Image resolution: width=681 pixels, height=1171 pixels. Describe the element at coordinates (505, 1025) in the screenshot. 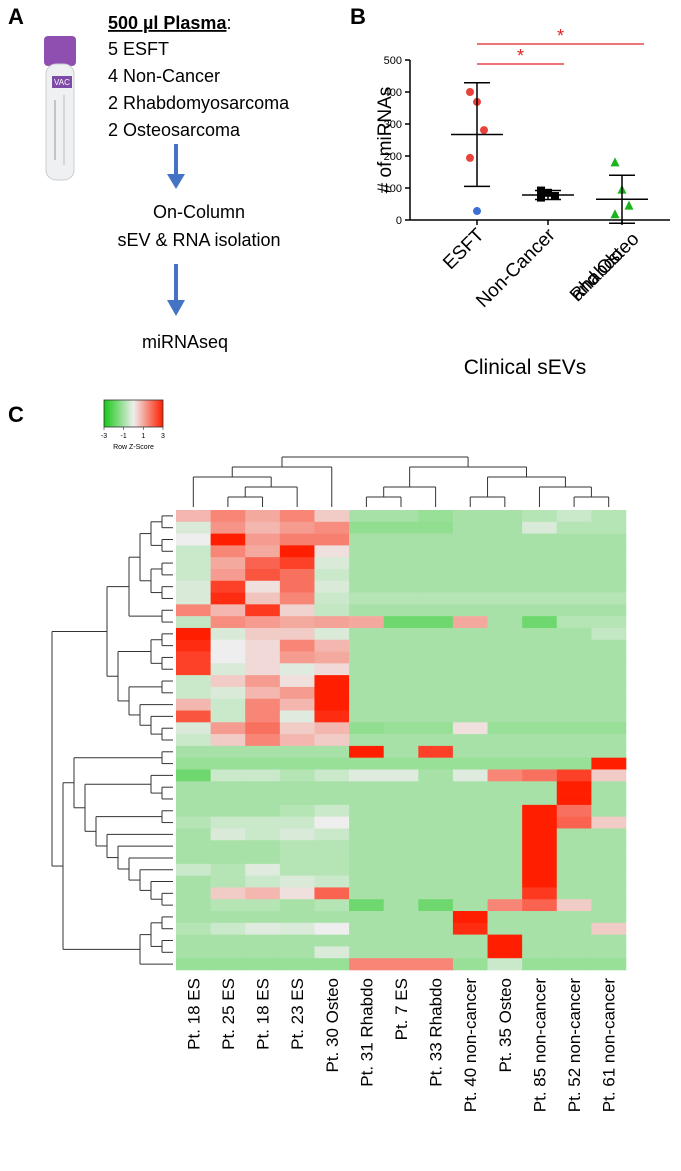

I see `column-label: Pt. 35 Osteo` at that location.